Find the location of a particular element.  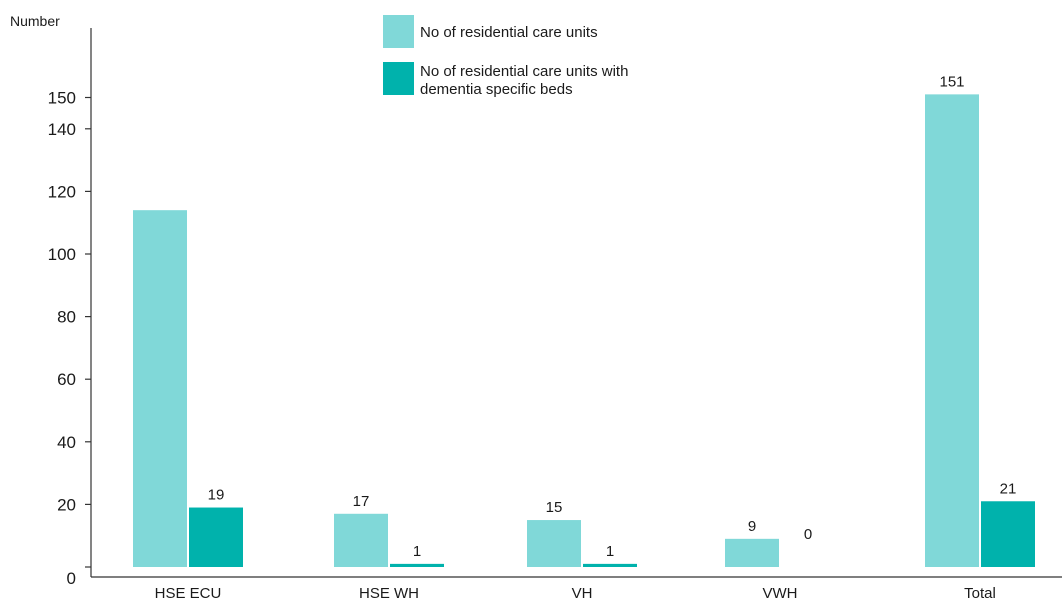

y-tick-label: 150 is located at coordinates (62, 98).